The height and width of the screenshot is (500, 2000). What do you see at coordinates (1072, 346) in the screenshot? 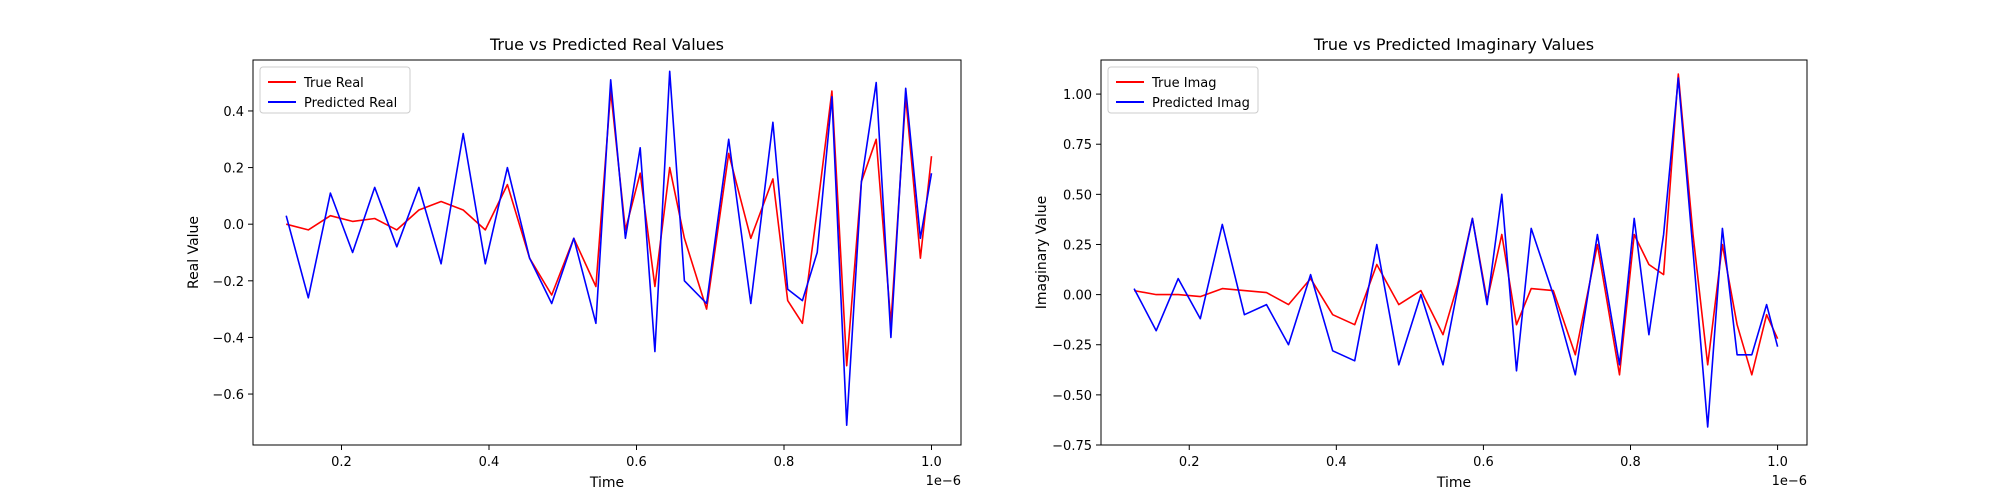
I see `y-tick-label: −0.25` at bounding box center [1072, 346].